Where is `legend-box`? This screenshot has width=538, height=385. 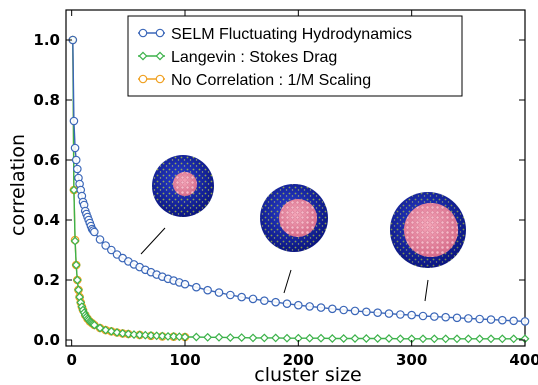
legend-box is located at coordinates (295, 56).